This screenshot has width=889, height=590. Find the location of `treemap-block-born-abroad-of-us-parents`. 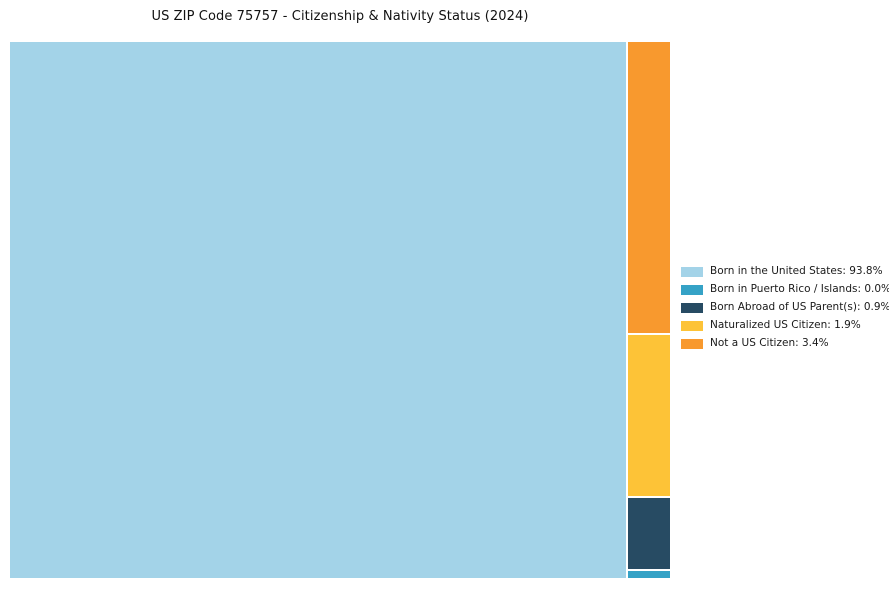

treemap-block-born-abroad-of-us-parents is located at coordinates (649, 533).